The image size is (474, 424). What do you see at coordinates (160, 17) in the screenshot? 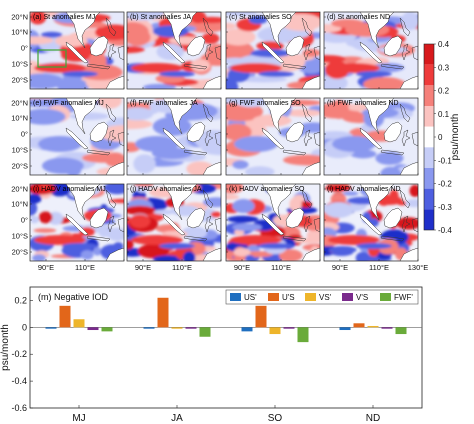
I see `panel-title: (b) St anomalies JA` at bounding box center [160, 17].